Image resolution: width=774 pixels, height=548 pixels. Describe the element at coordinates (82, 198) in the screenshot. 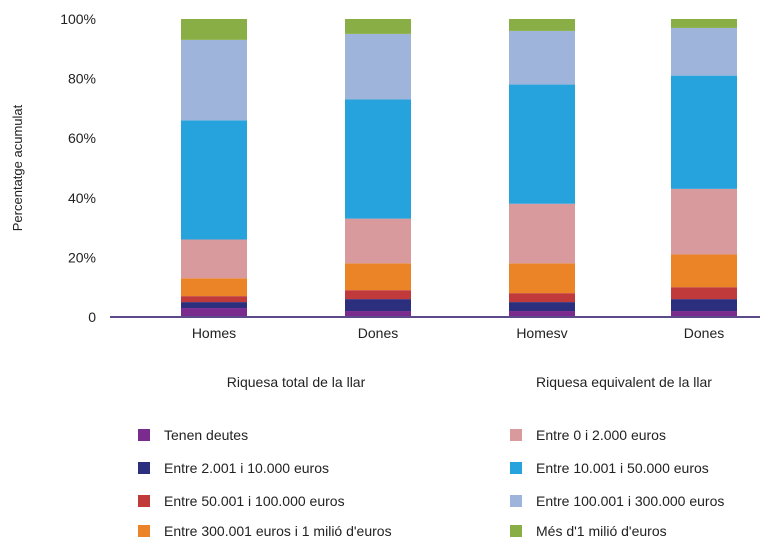

I see `y-tick-label: 40%` at that location.